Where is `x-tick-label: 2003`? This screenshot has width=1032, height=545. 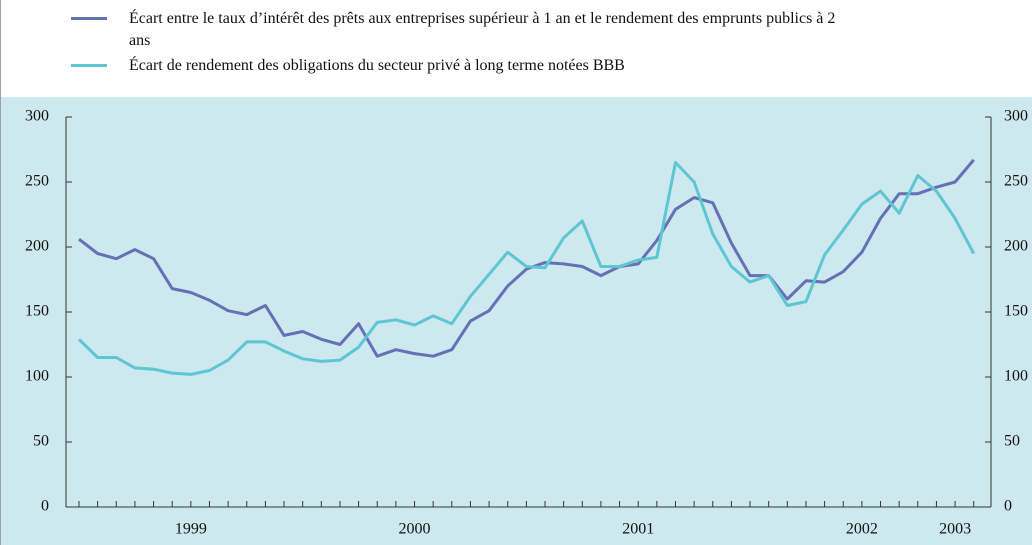 x-tick-label: 2003 is located at coordinates (955, 529).